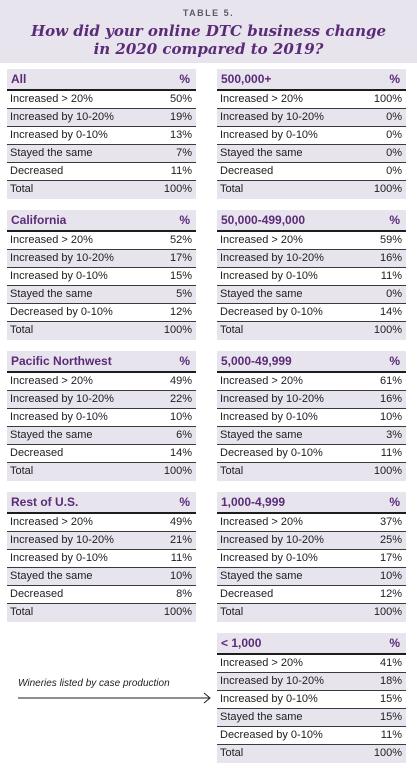  What do you see at coordinates (311, 664) in the screenshot?
I see `table-row: Increased > 20% 41%` at bounding box center [311, 664].